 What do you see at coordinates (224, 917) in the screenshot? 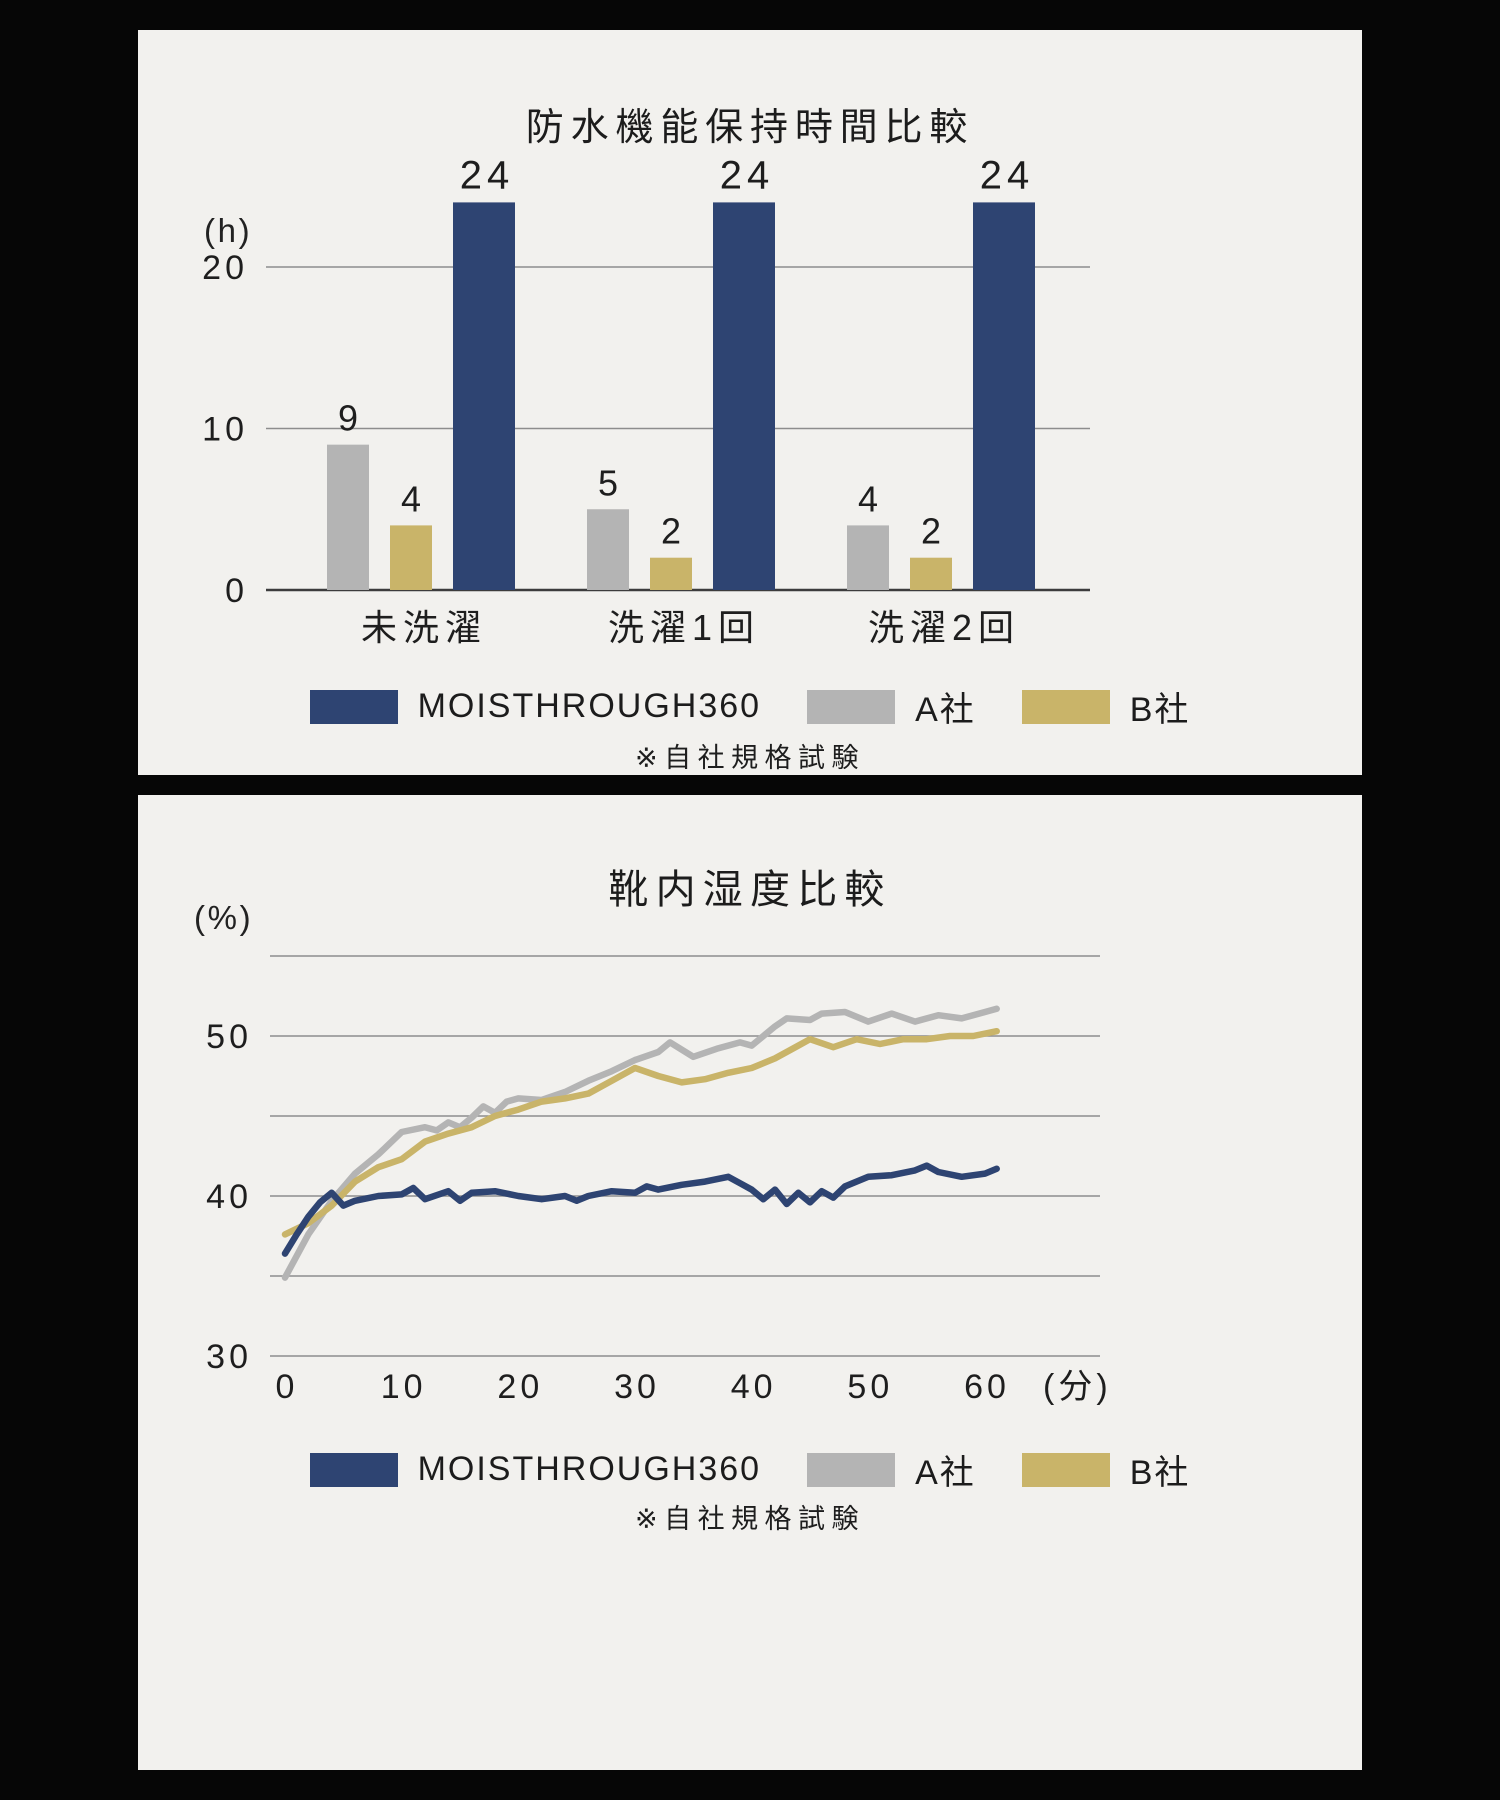
I see `line-chart-y-unit-label: (%)` at bounding box center [224, 917].